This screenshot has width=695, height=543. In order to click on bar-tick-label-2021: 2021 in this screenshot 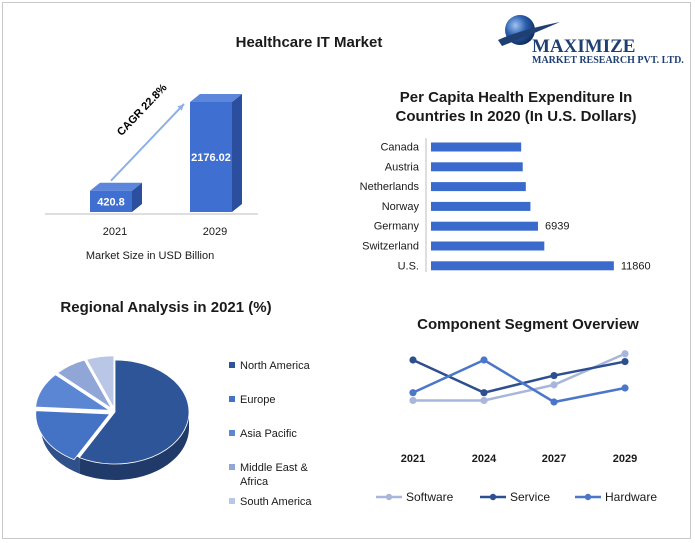, I will do `click(115, 232)`.